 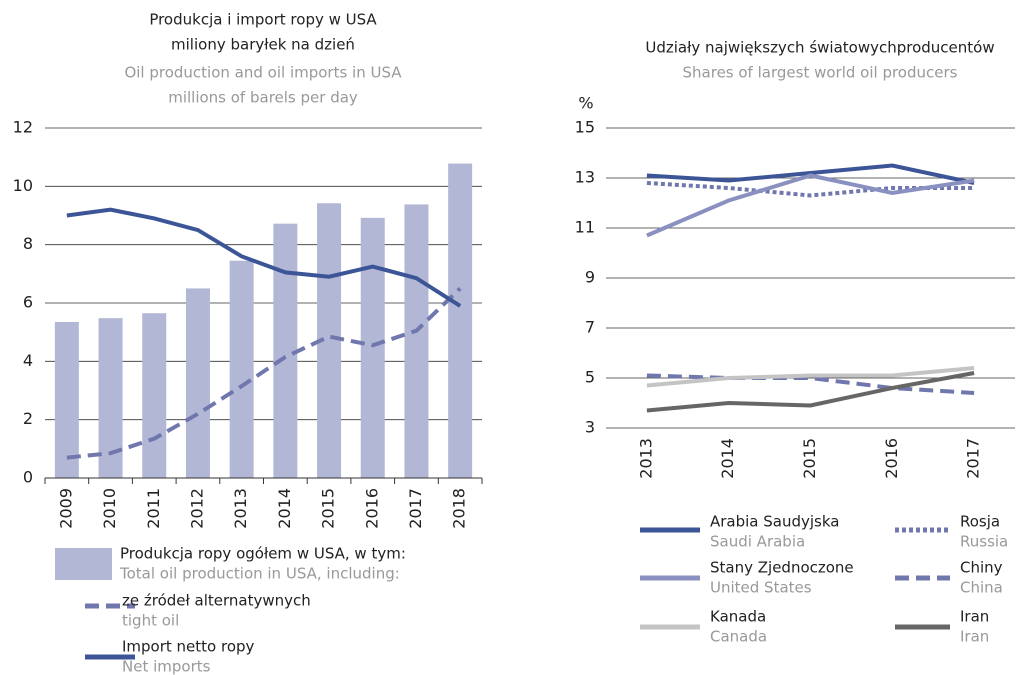 What do you see at coordinates (28, 360) in the screenshot?
I see `y-tick-label: 4` at bounding box center [28, 360].